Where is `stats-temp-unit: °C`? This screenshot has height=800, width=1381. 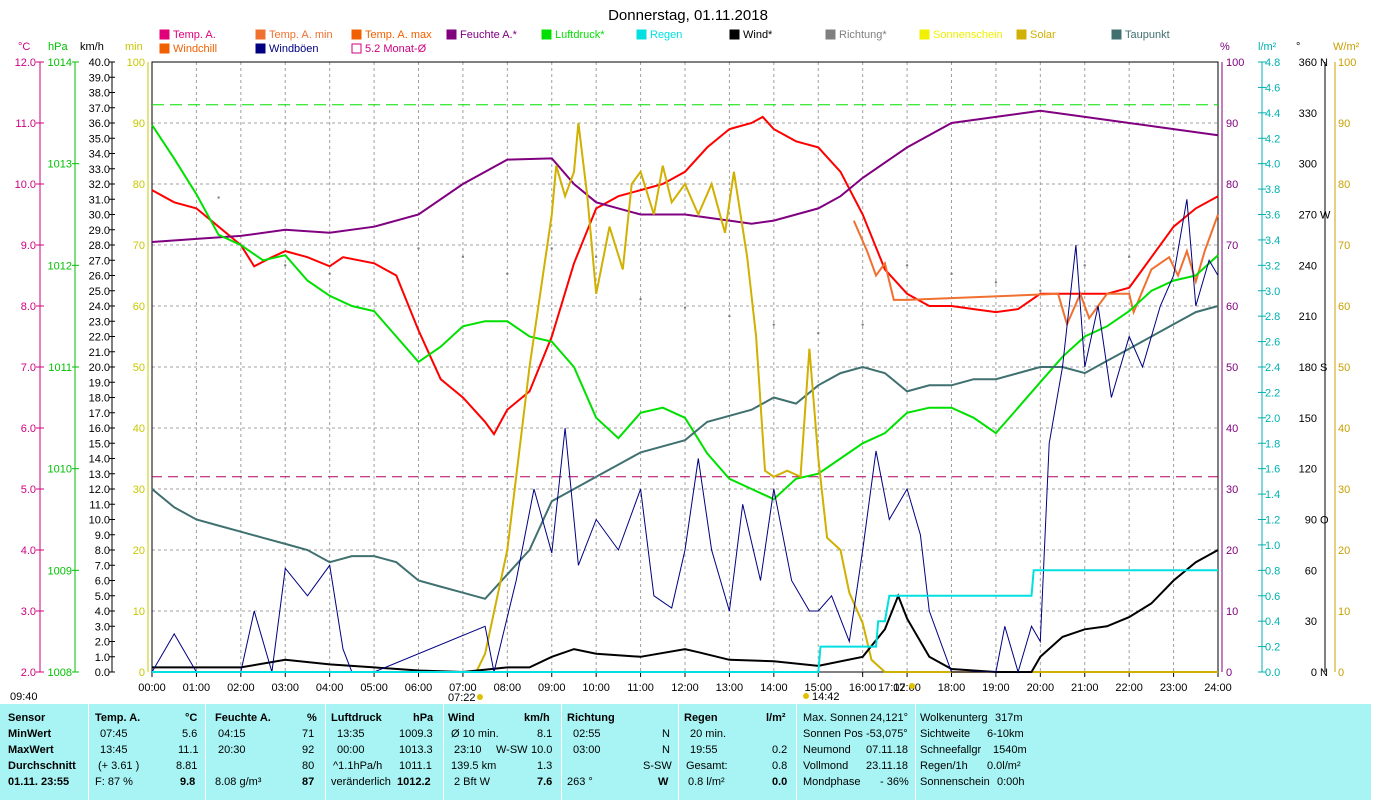
stats-temp-unit: °C is located at coordinates (191, 718).